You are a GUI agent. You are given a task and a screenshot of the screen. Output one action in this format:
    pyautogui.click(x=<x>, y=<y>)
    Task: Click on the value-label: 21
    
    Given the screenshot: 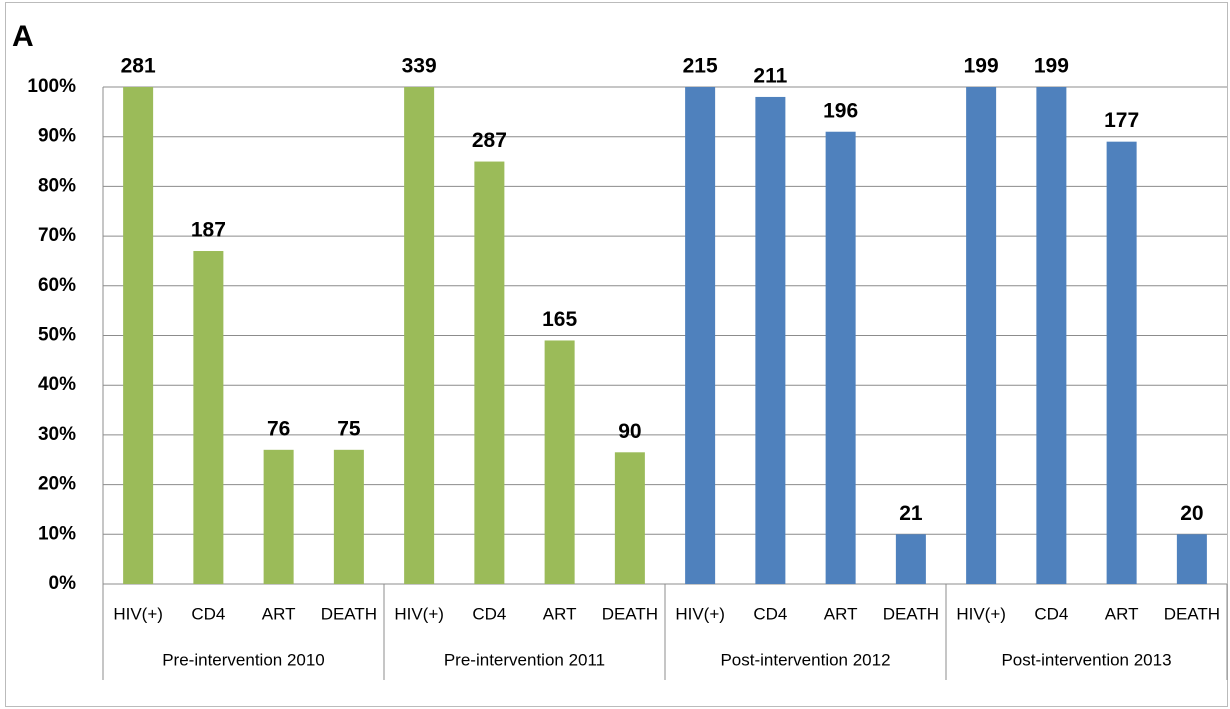 What is the action you would take?
    pyautogui.click(x=911, y=513)
    